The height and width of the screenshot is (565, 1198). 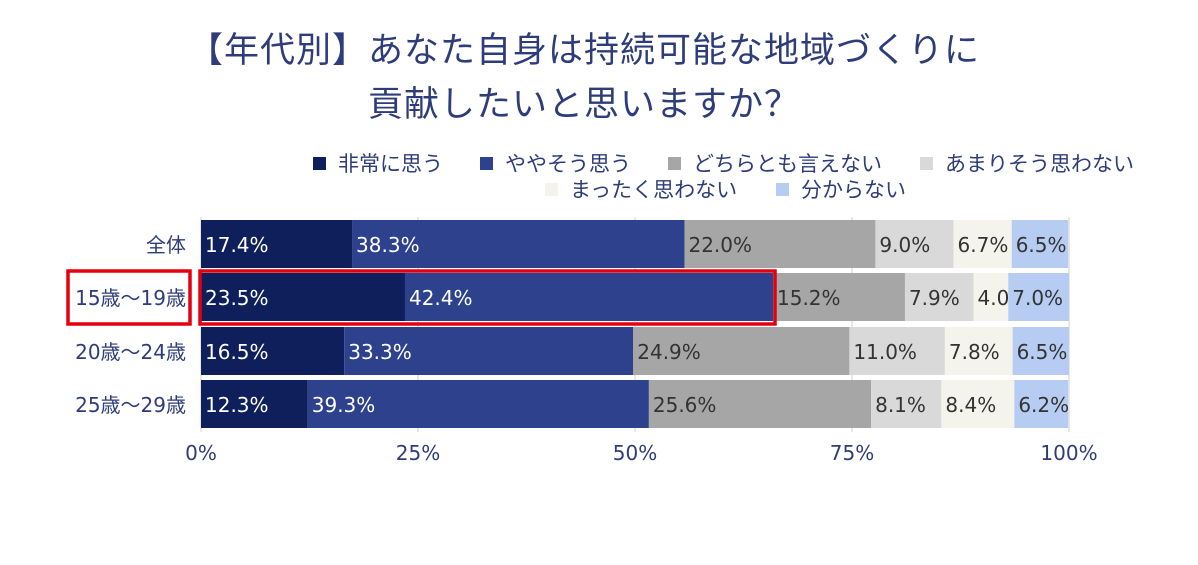 I want to click on data-label: 6.2%, so click(x=1043, y=405).